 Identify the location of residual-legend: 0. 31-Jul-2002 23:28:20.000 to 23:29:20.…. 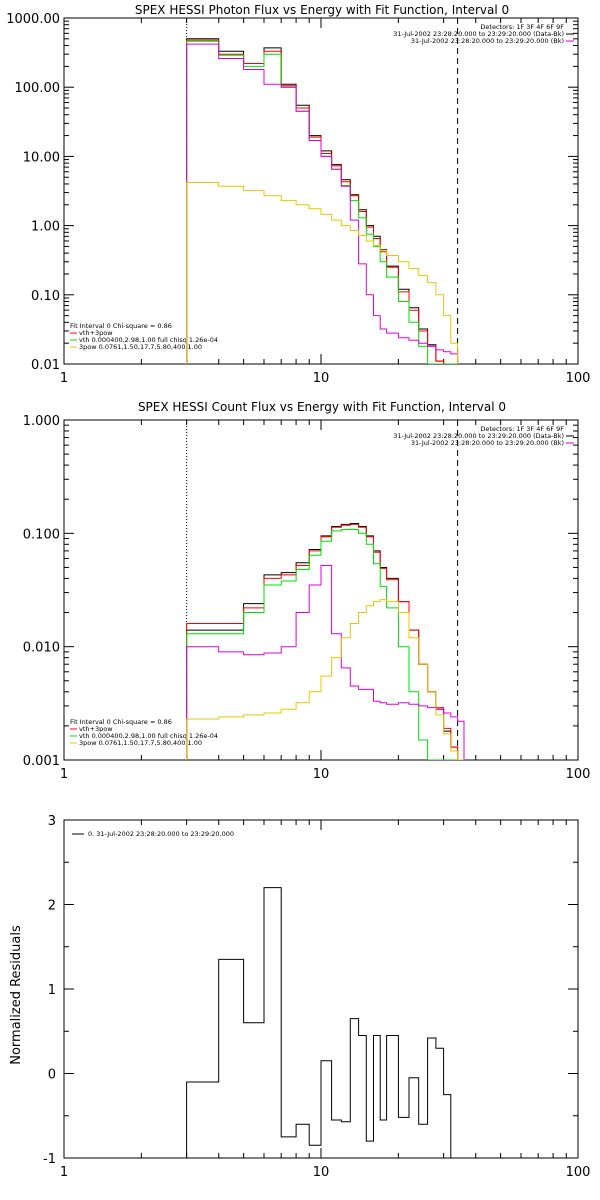
(153, 834).